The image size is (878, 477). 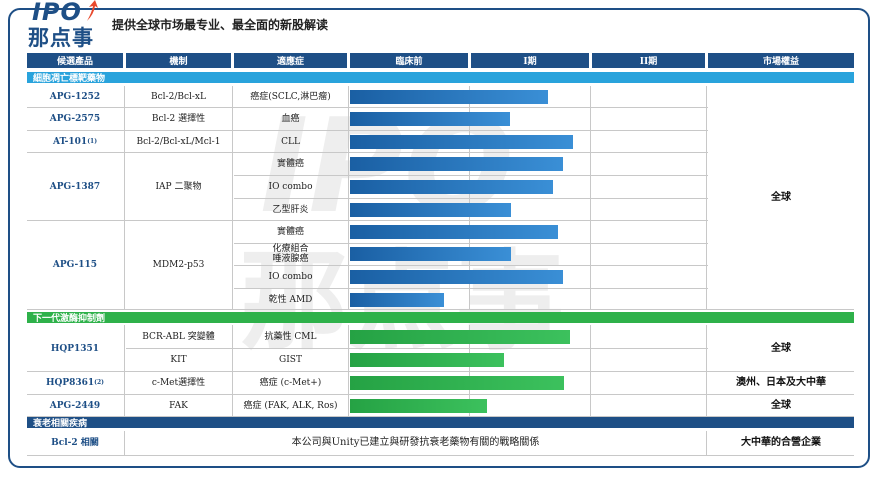 I want to click on section-tki: 下一代激酶抑制劑, so click(x=440, y=318).